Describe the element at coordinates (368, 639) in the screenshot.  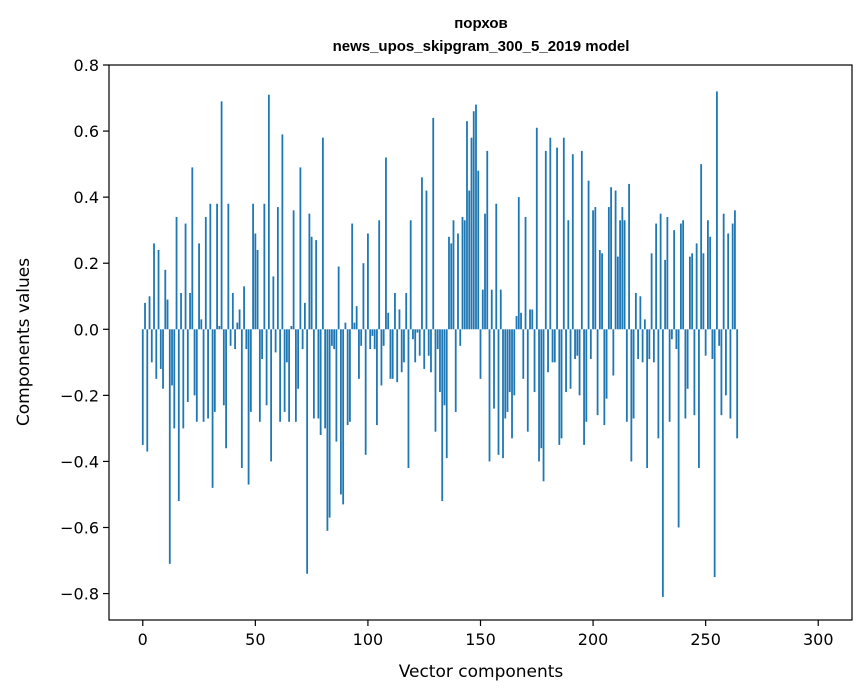
I see `x-tick-label: 100` at that location.